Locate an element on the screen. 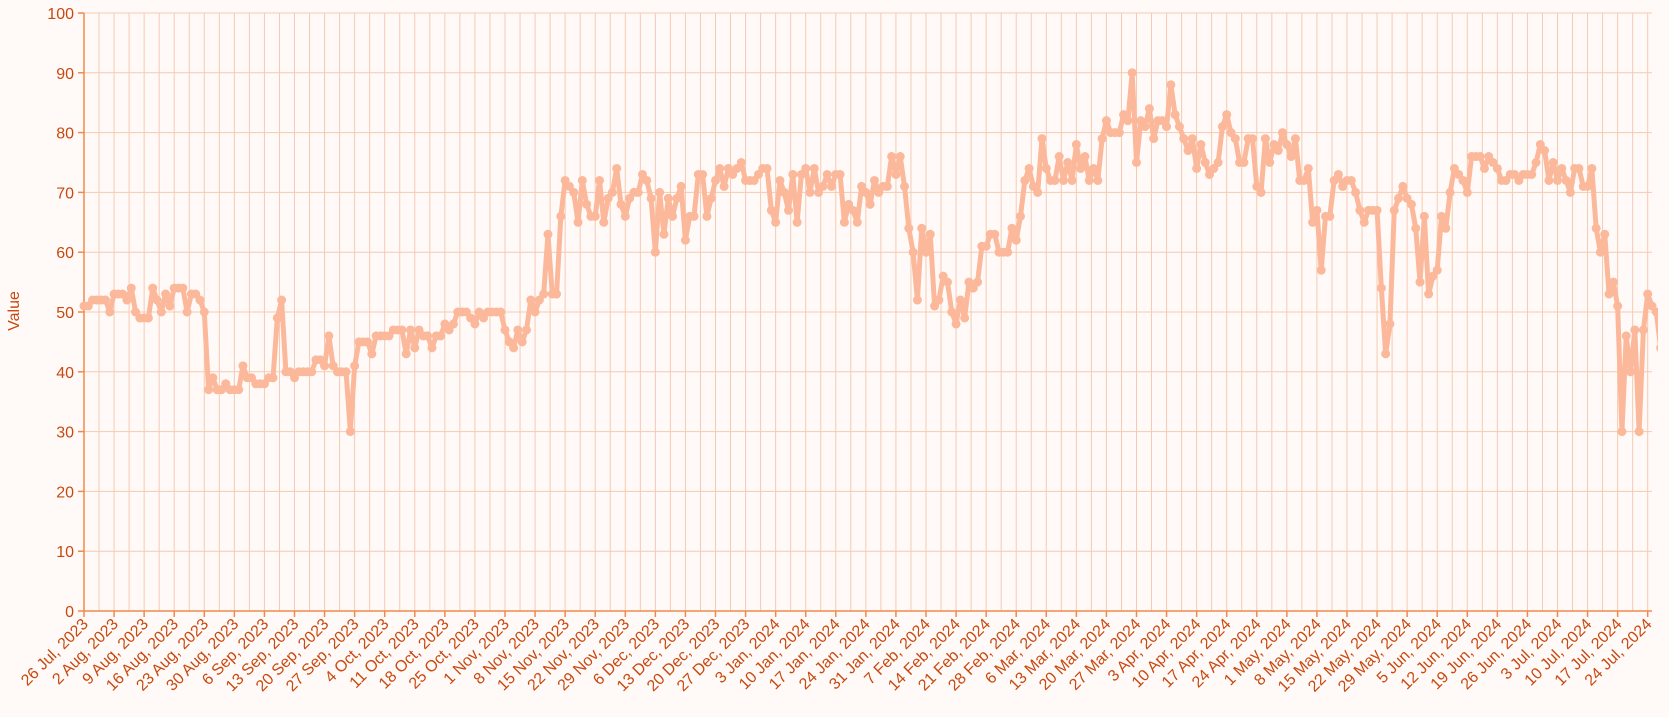  y-axis-title: Value is located at coordinates (14, 311).